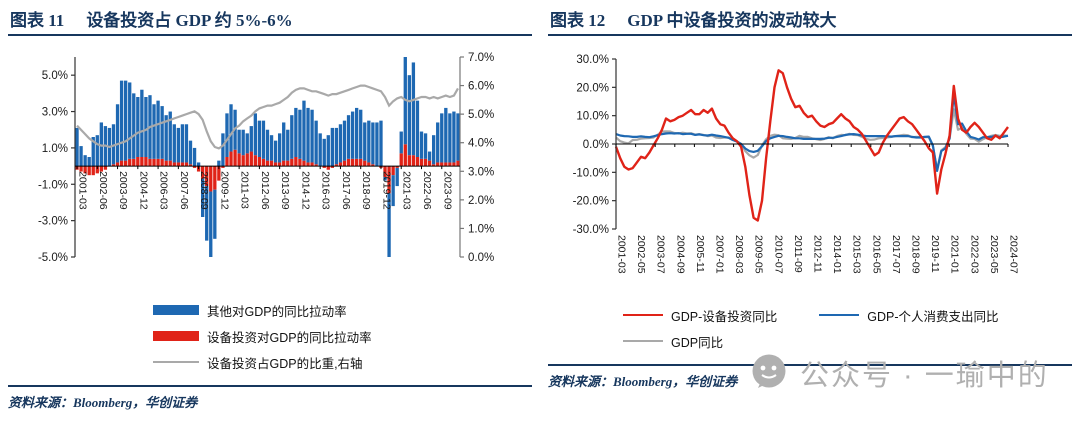 The width and height of the screenshot is (1080, 421). I want to click on figure-12-legend: GDP-设备投资同比 GDP-个人消费支出同比 GDP同比, so click(847, 328).